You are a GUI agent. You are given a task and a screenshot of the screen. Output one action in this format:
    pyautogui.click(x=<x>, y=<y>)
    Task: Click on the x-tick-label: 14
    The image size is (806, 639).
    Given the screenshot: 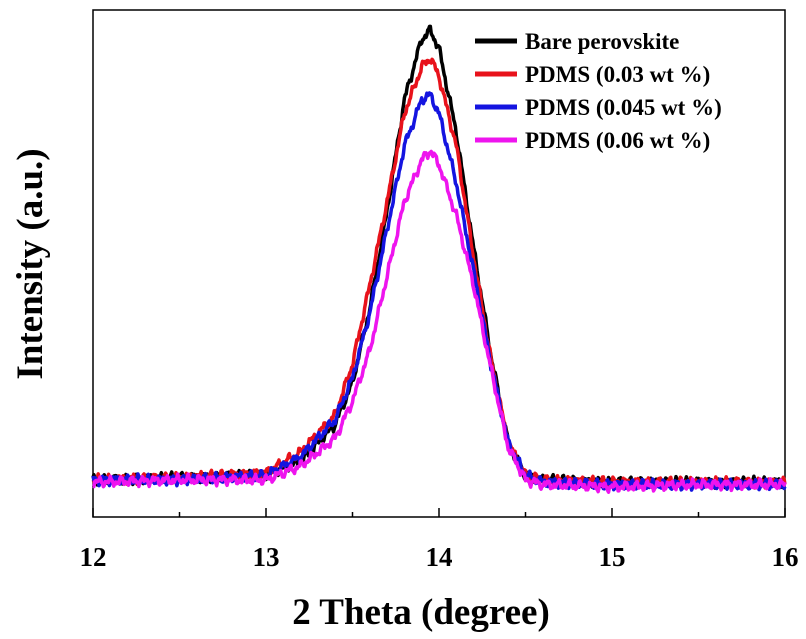 What is the action you would take?
    pyautogui.click(x=439, y=557)
    